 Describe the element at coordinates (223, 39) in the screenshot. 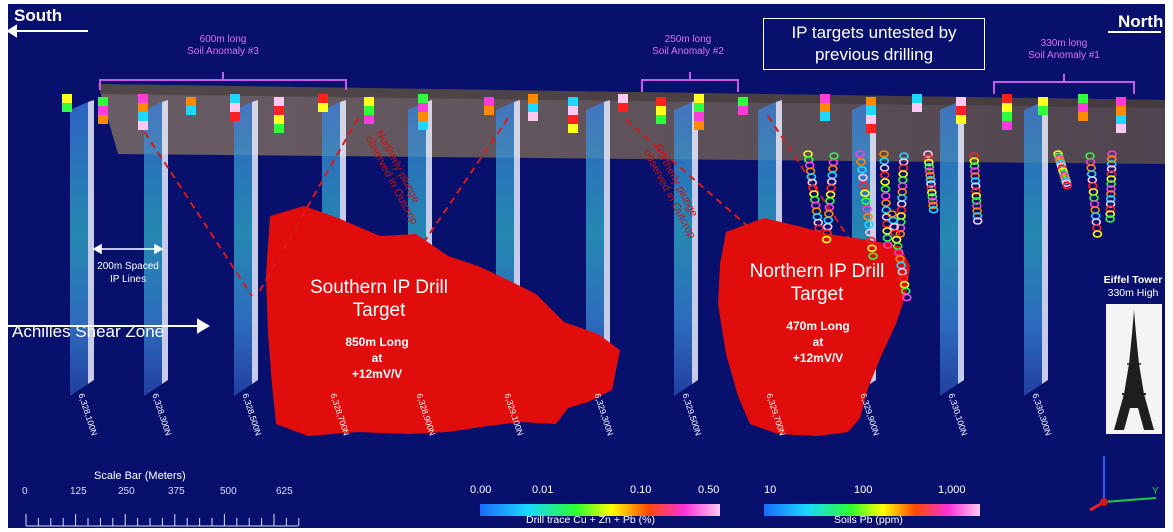

I see `soil-anomaly-length: 600m long` at that location.